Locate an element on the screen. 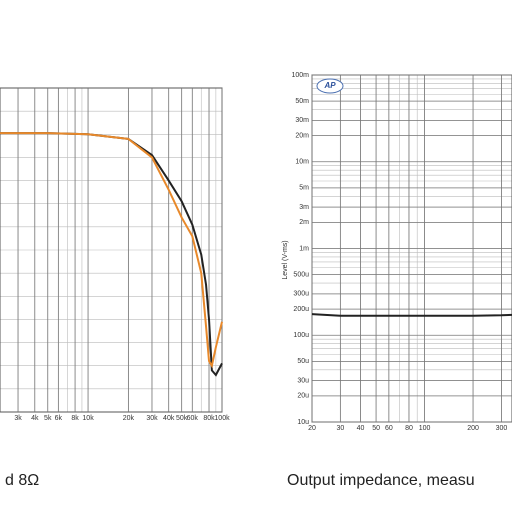 This screenshot has height=512, width=512. logo-badge is located at coordinates (330, 86).